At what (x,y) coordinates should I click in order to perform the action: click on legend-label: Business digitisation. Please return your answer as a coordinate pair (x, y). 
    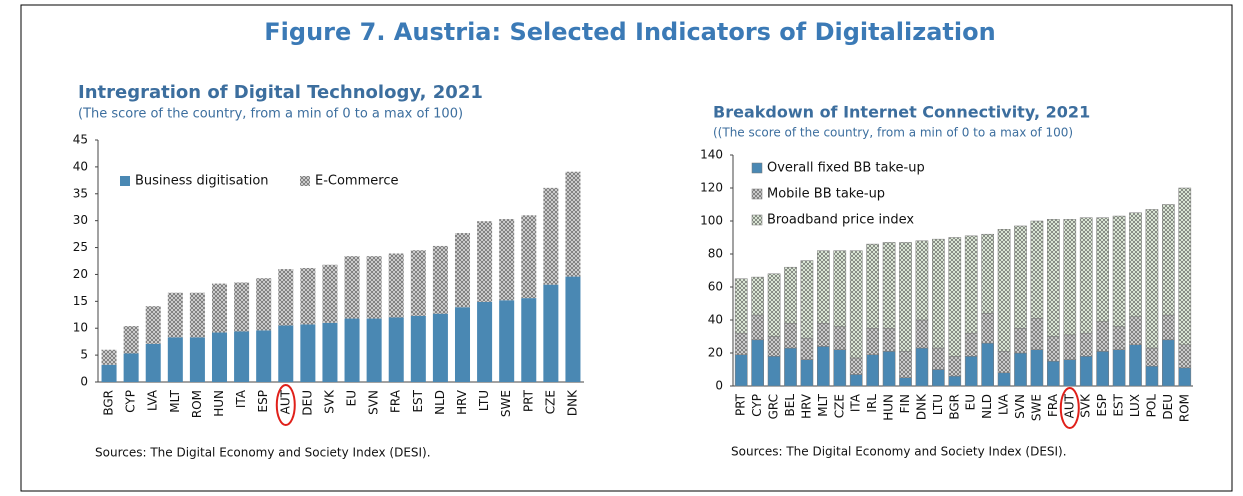
    Looking at the image, I should click on (202, 181).